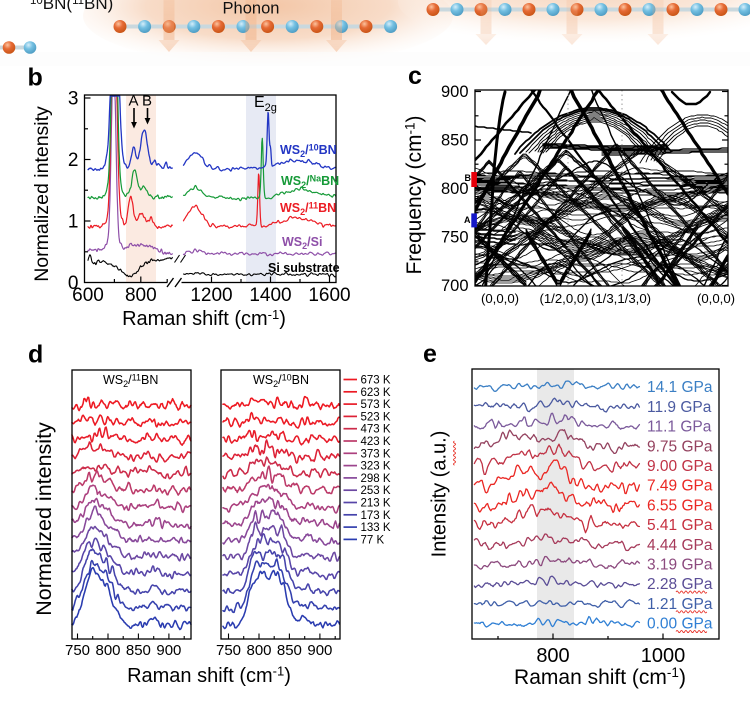 The width and height of the screenshot is (750, 705). I want to click on svg-text: 1, so click(73, 222).